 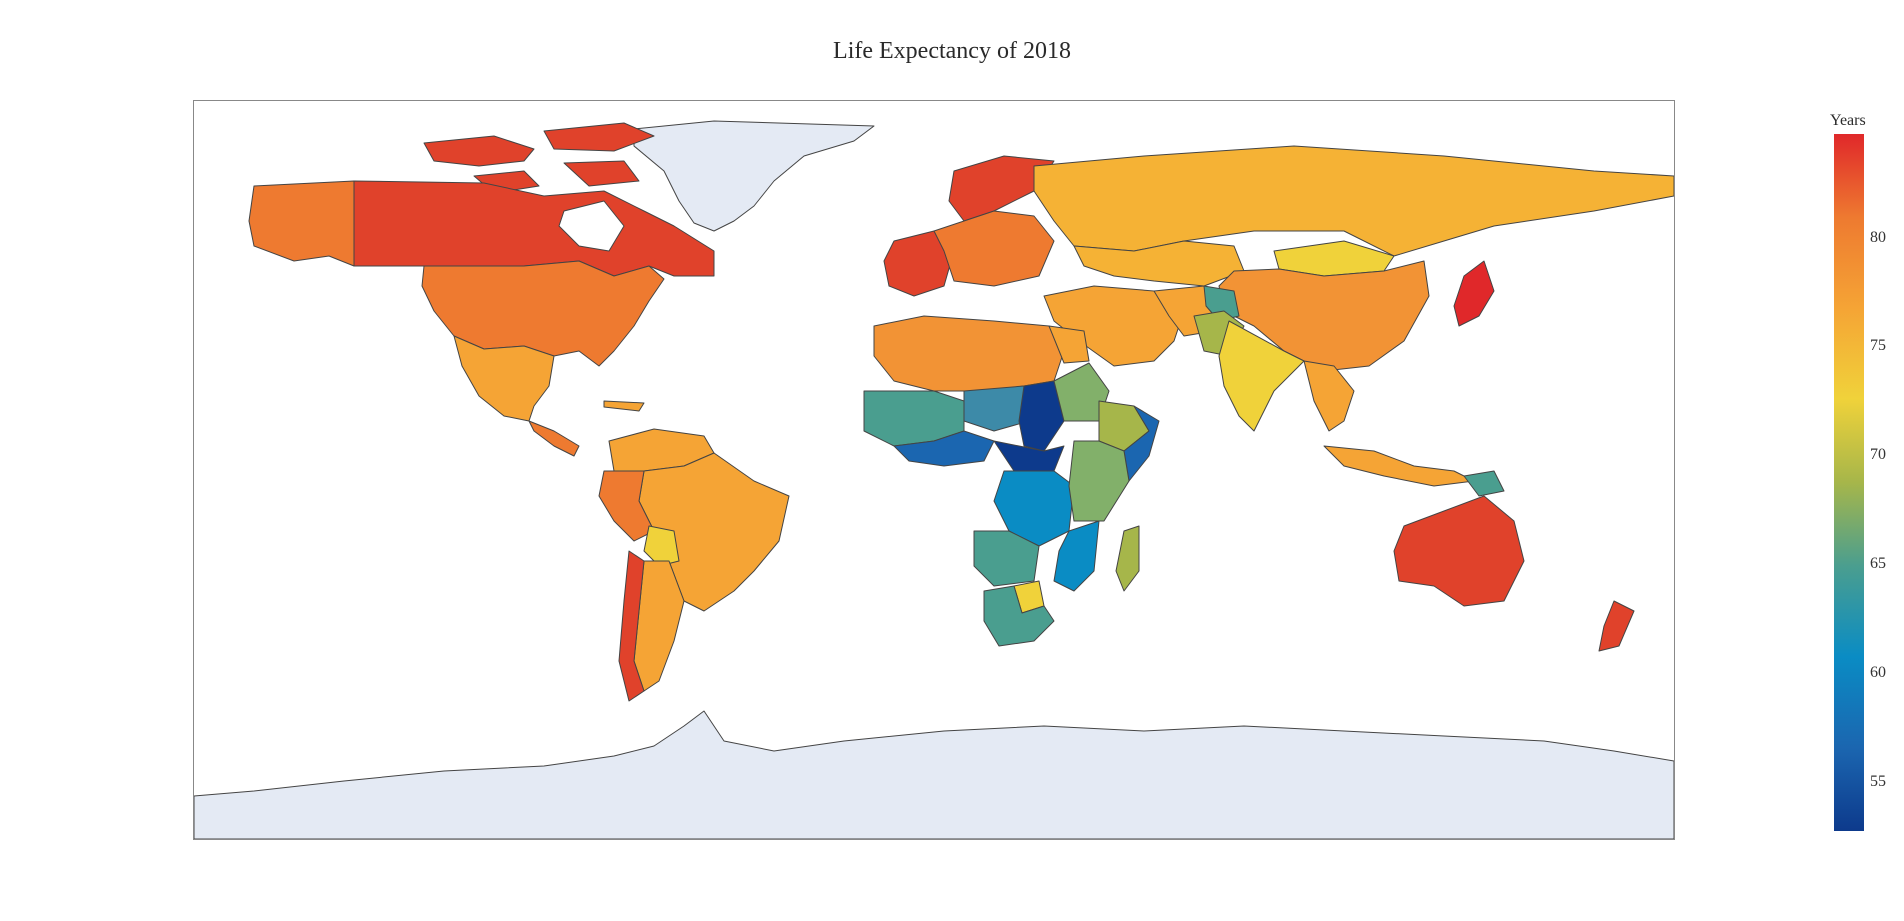 What do you see at coordinates (1399, 466) in the screenshot?
I see `region-indonesia` at bounding box center [1399, 466].